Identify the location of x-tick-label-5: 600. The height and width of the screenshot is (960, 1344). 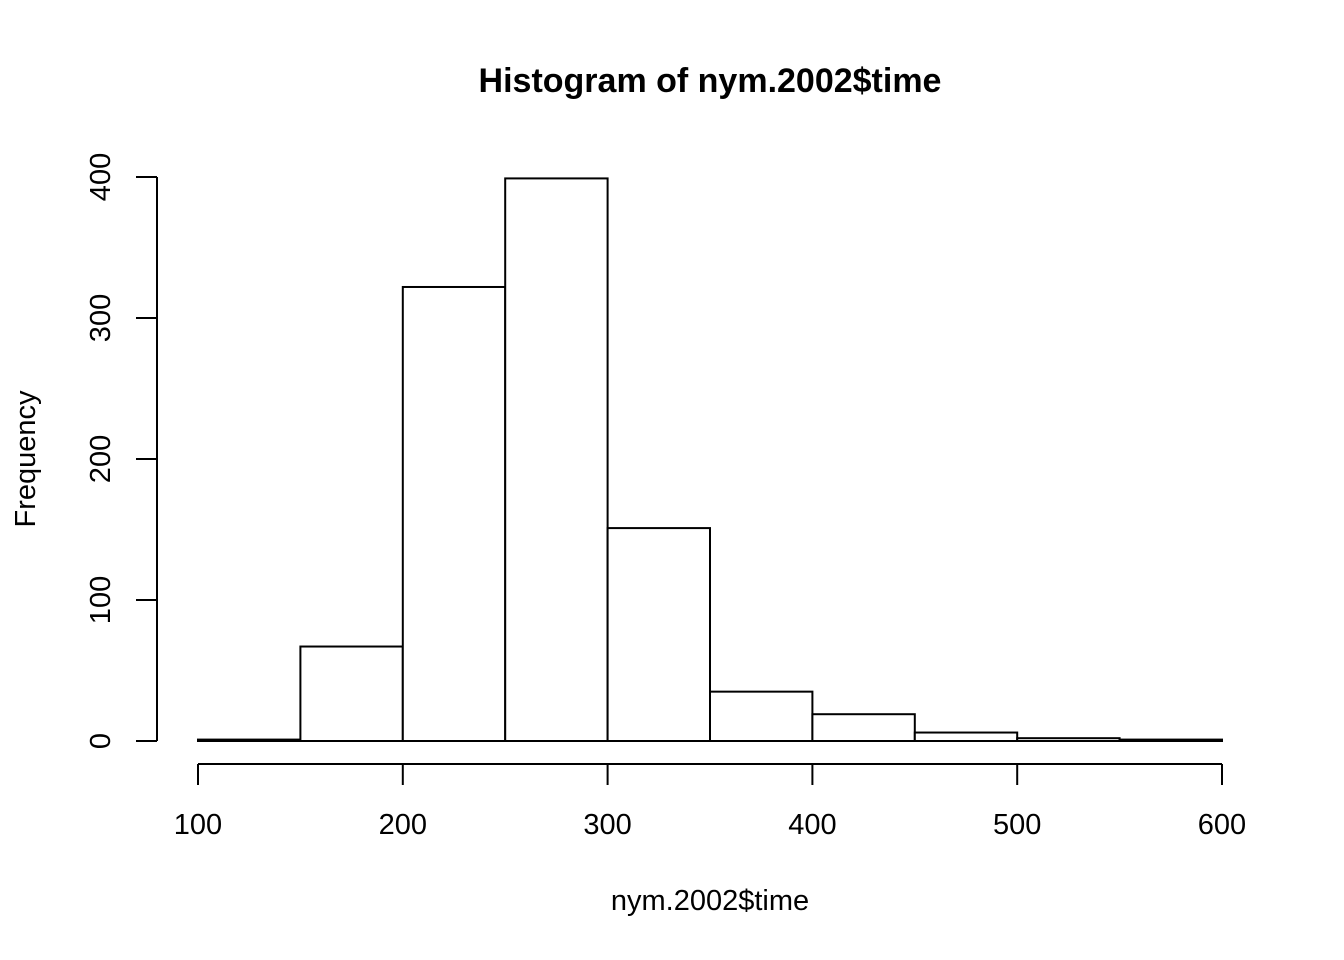
(1222, 825).